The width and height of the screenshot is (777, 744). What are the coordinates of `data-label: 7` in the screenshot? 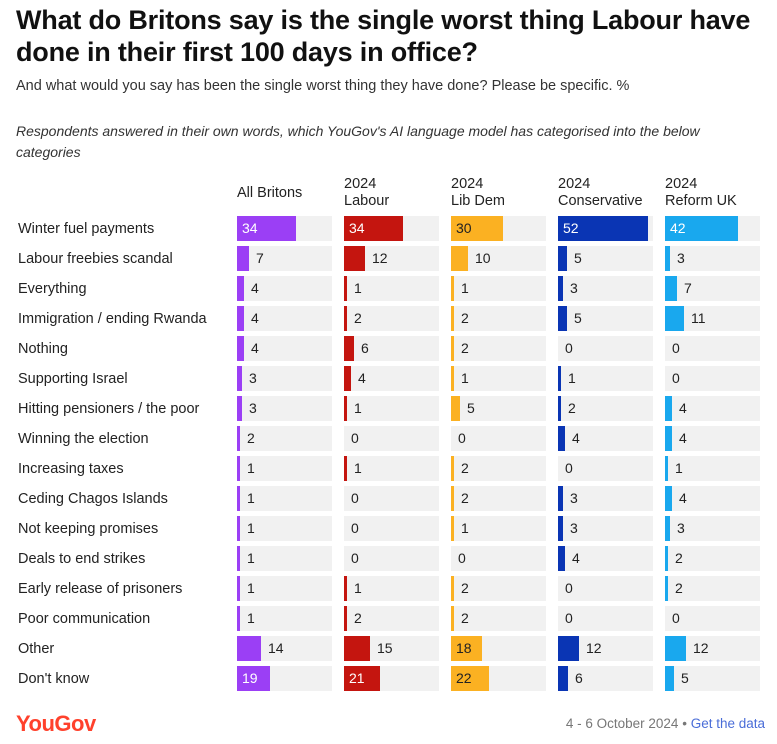 It's located at (688, 288).